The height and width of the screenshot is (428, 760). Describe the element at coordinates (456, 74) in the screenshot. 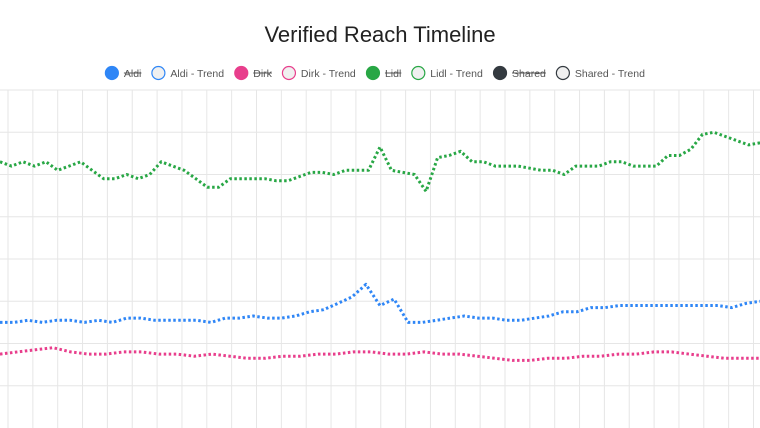

I see `legend-label: Lidl - Trend` at that location.